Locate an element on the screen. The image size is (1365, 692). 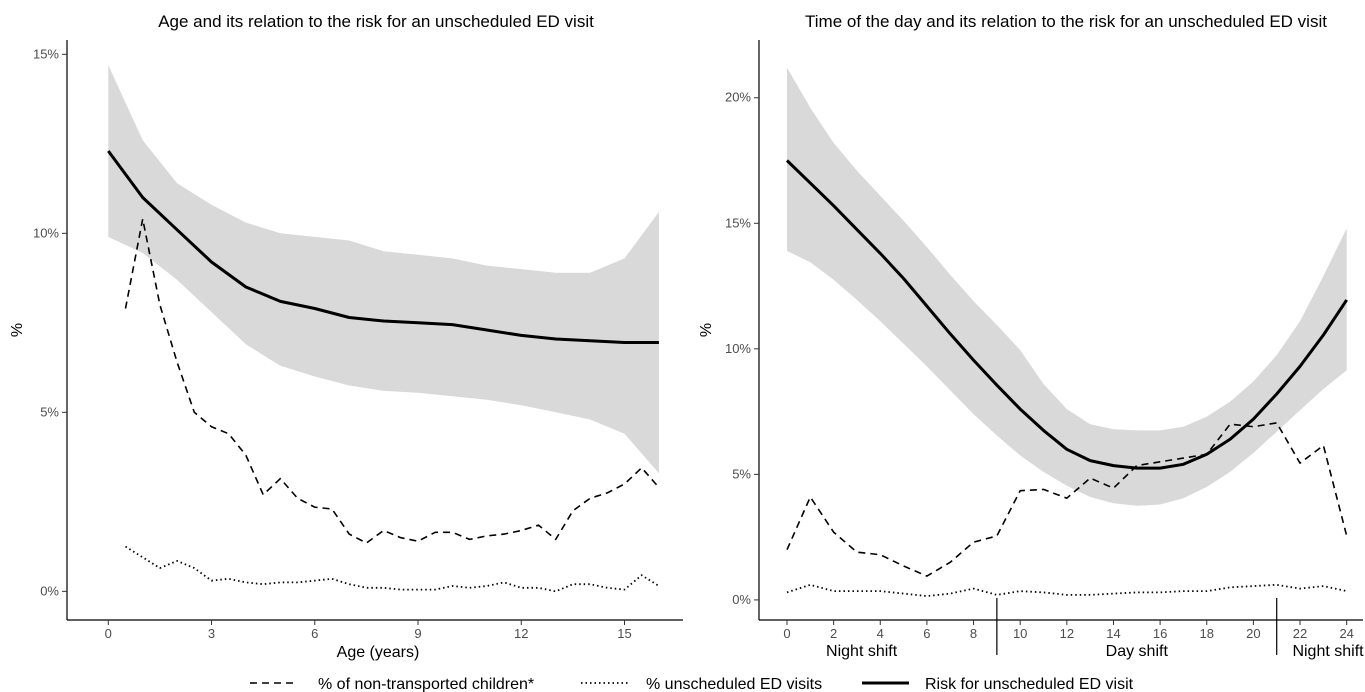
time-x-tick-label: 4 is located at coordinates (880, 633).